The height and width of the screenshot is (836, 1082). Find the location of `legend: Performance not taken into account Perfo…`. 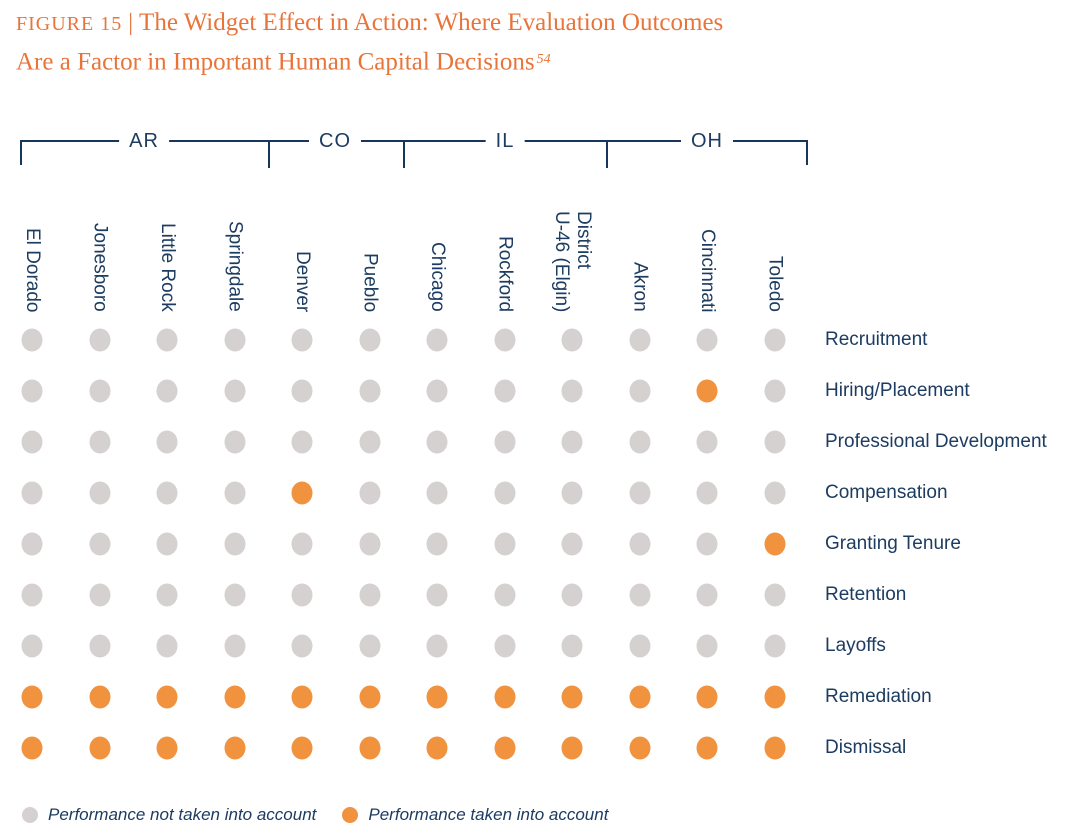

legend: Performance not taken into account Perfo… is located at coordinates (315, 815).